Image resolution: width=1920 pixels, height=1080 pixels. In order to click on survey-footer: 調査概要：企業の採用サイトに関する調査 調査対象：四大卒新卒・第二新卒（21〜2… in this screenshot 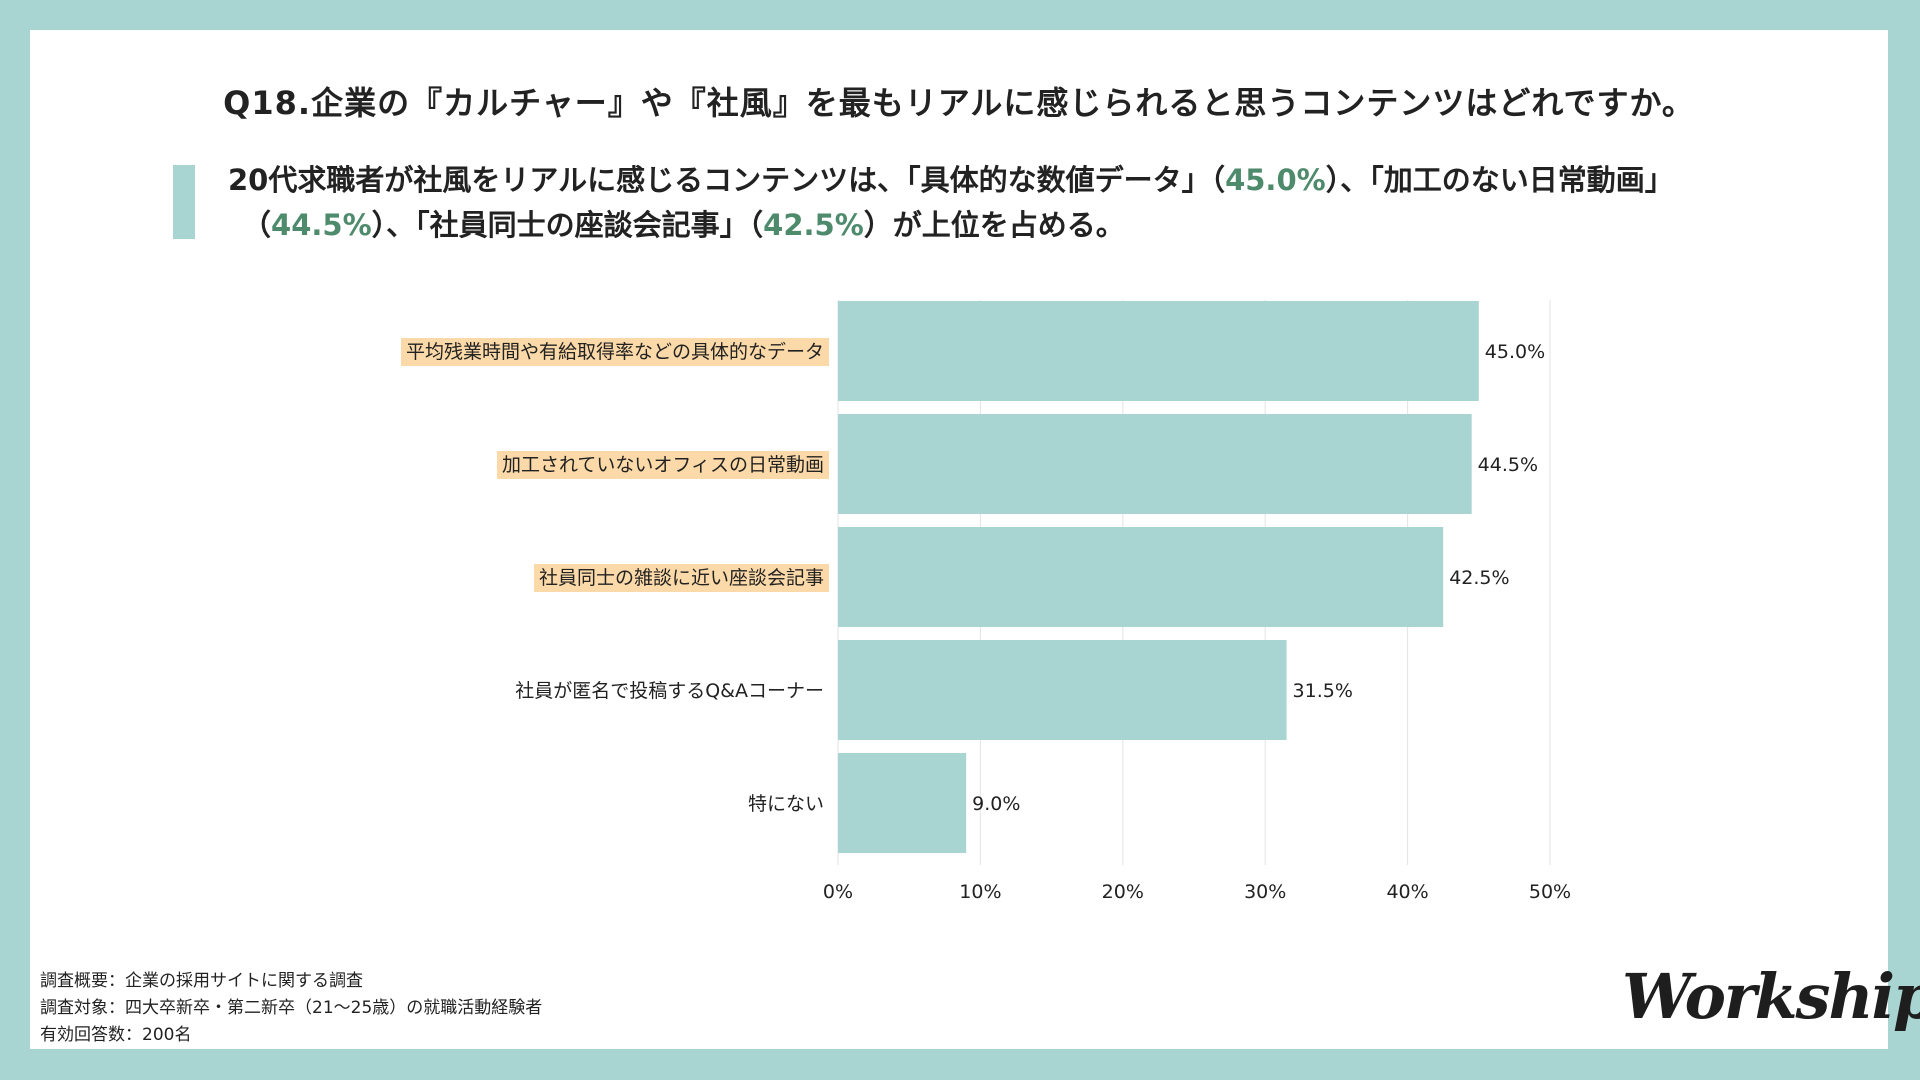, I will do `click(291, 1008)`.